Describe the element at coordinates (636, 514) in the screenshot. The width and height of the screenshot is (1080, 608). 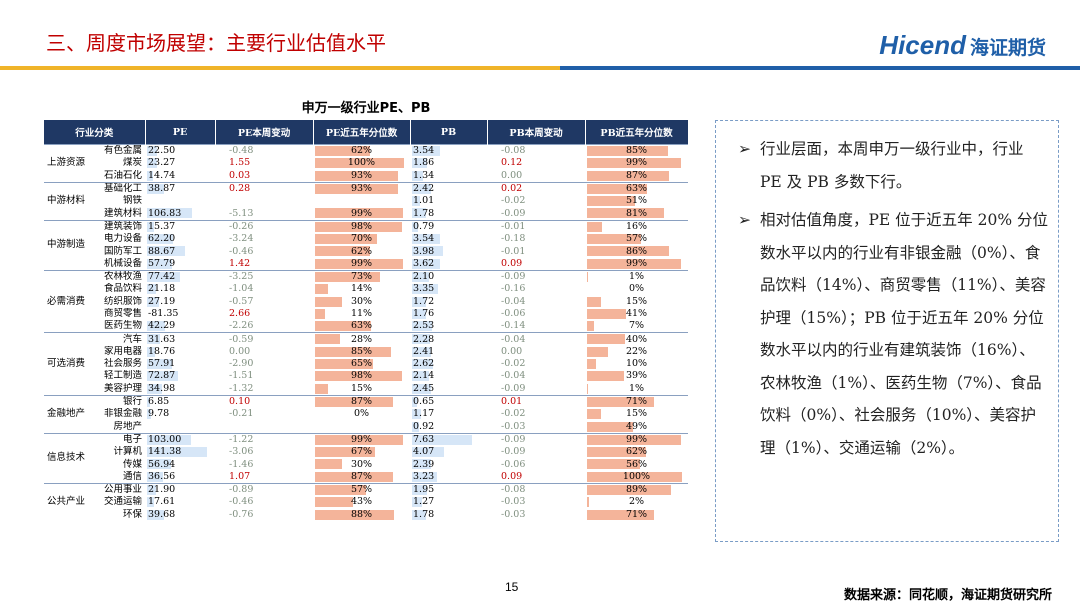
I see `cell-text: 71%` at that location.